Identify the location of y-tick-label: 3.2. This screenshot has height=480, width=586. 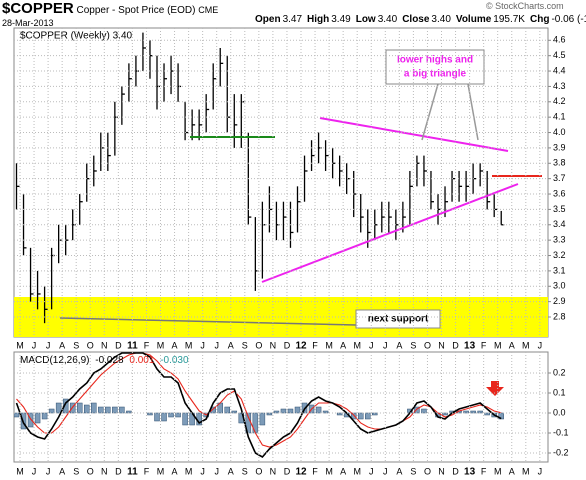
(559, 255).